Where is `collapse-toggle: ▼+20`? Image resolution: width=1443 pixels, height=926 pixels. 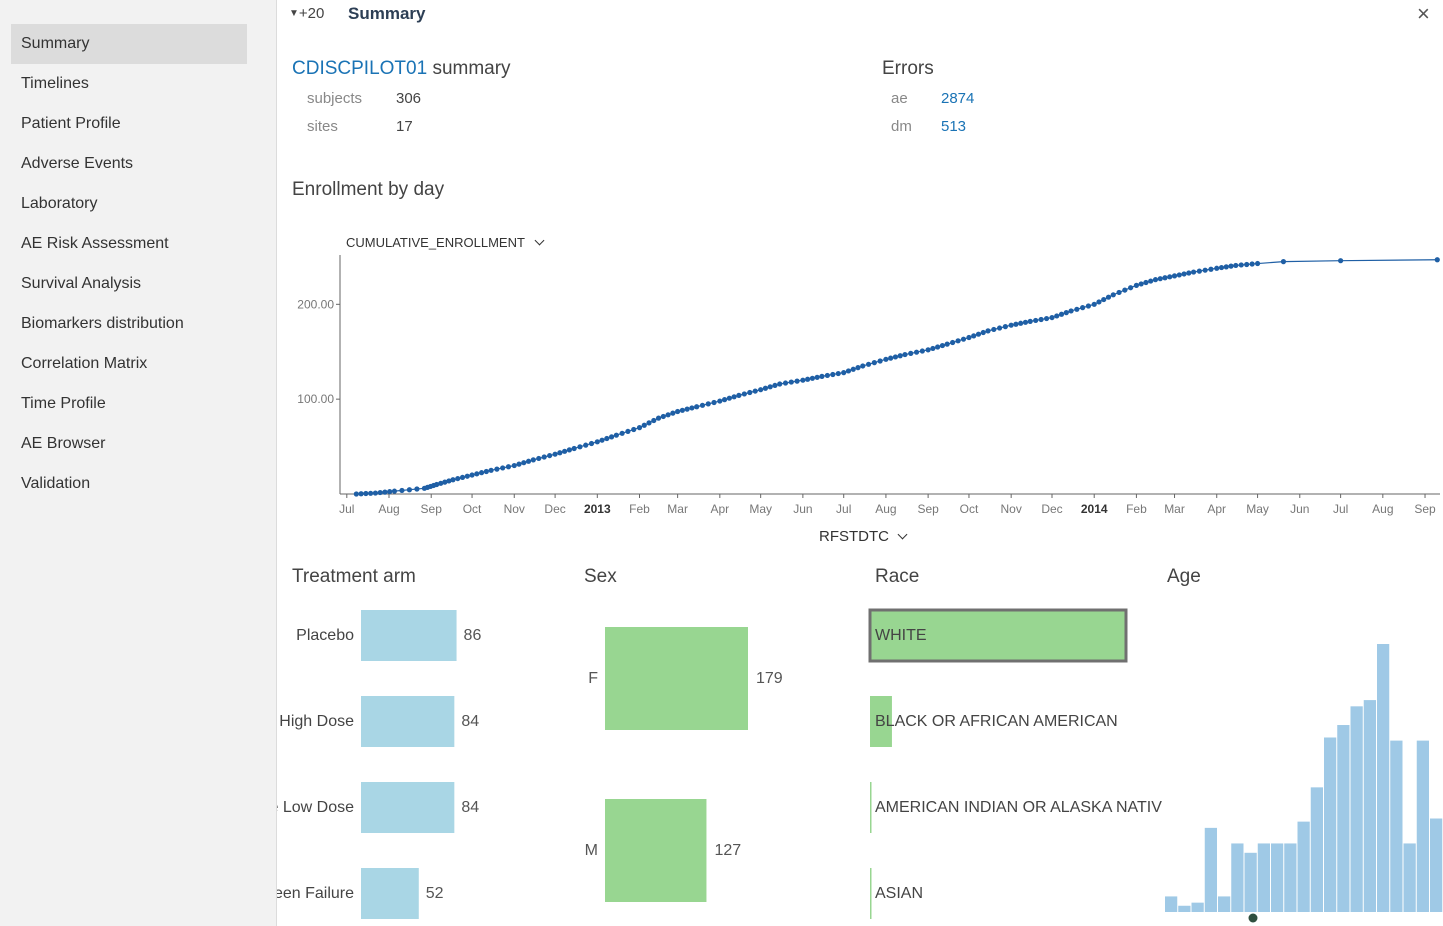 collapse-toggle: ▼+20 is located at coordinates (306, 13).